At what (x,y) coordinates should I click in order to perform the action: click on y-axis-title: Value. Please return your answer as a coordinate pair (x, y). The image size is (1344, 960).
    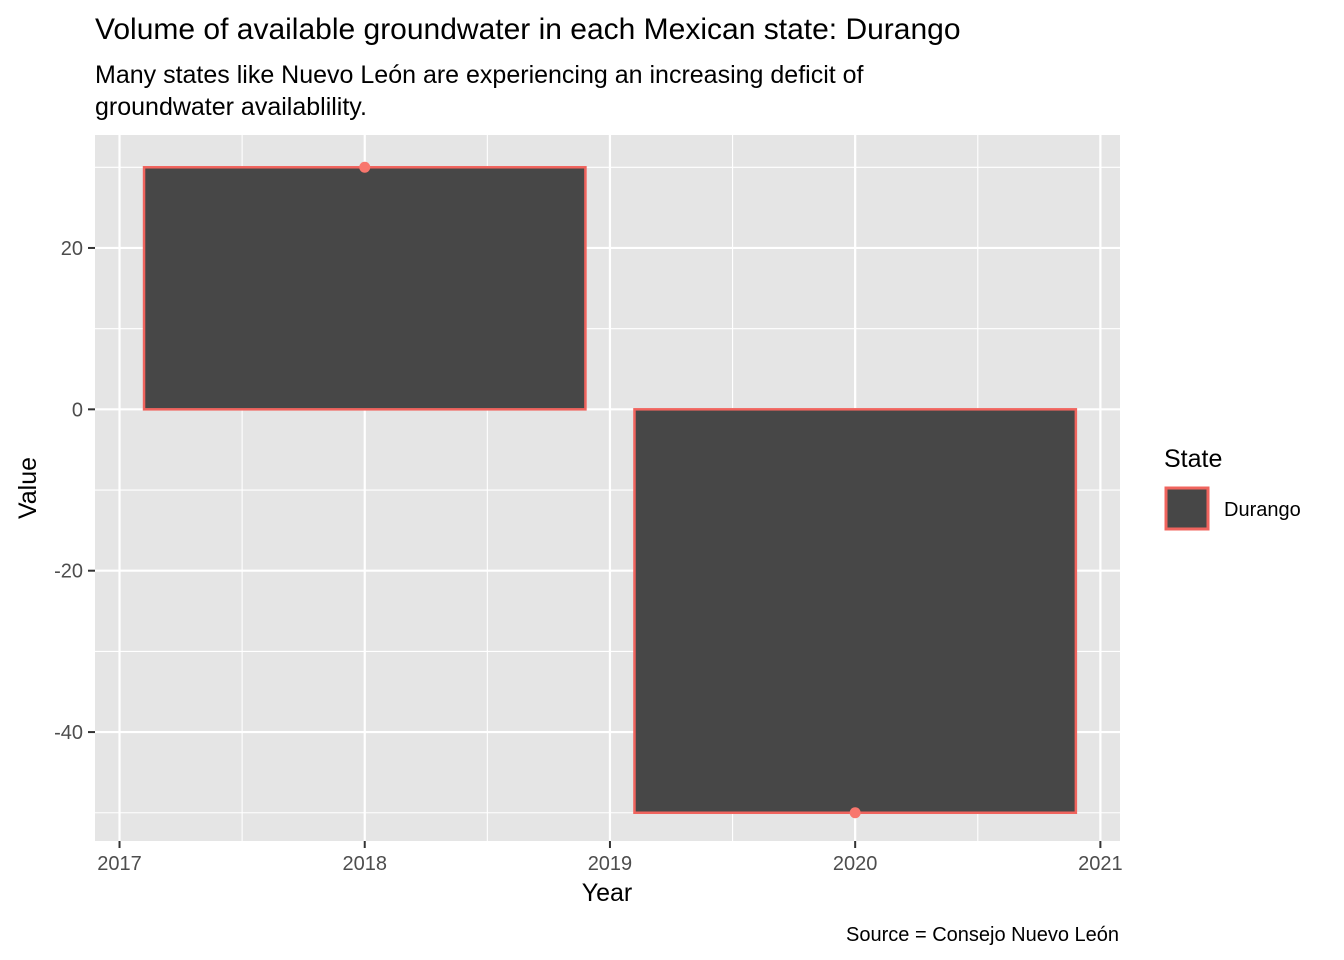
    Looking at the image, I should click on (28, 488).